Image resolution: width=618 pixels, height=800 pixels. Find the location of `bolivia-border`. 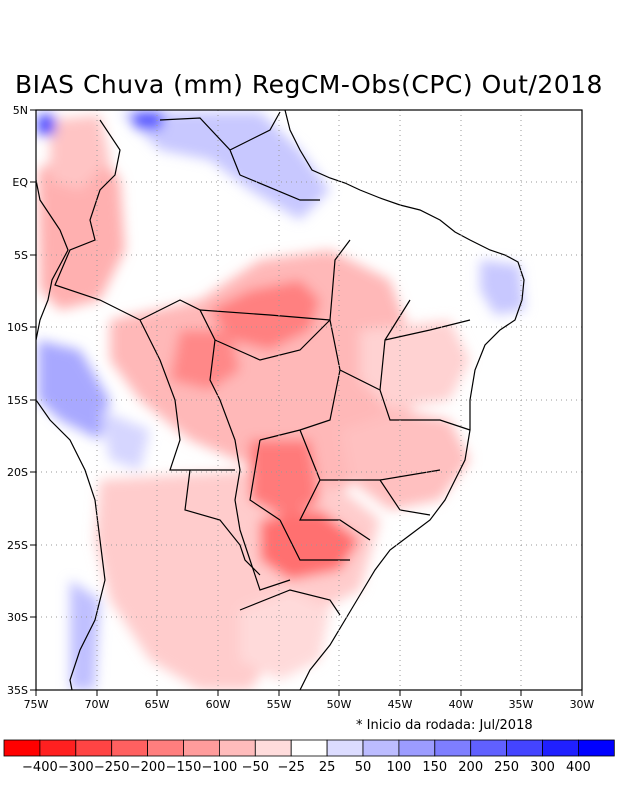

bolivia-border is located at coordinates (187, 395).